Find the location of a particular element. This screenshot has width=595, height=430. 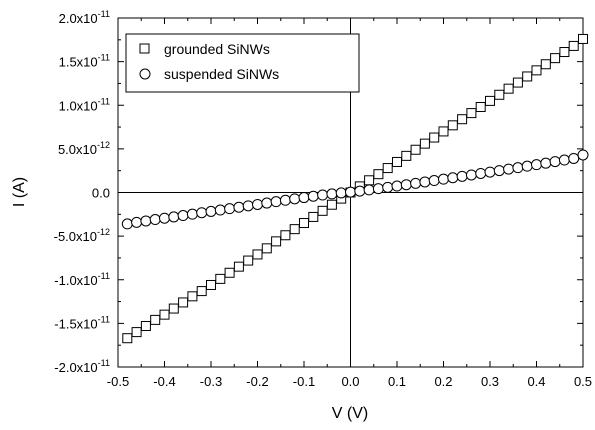

y-axis-title: I (A) is located at coordinates (19, 192).